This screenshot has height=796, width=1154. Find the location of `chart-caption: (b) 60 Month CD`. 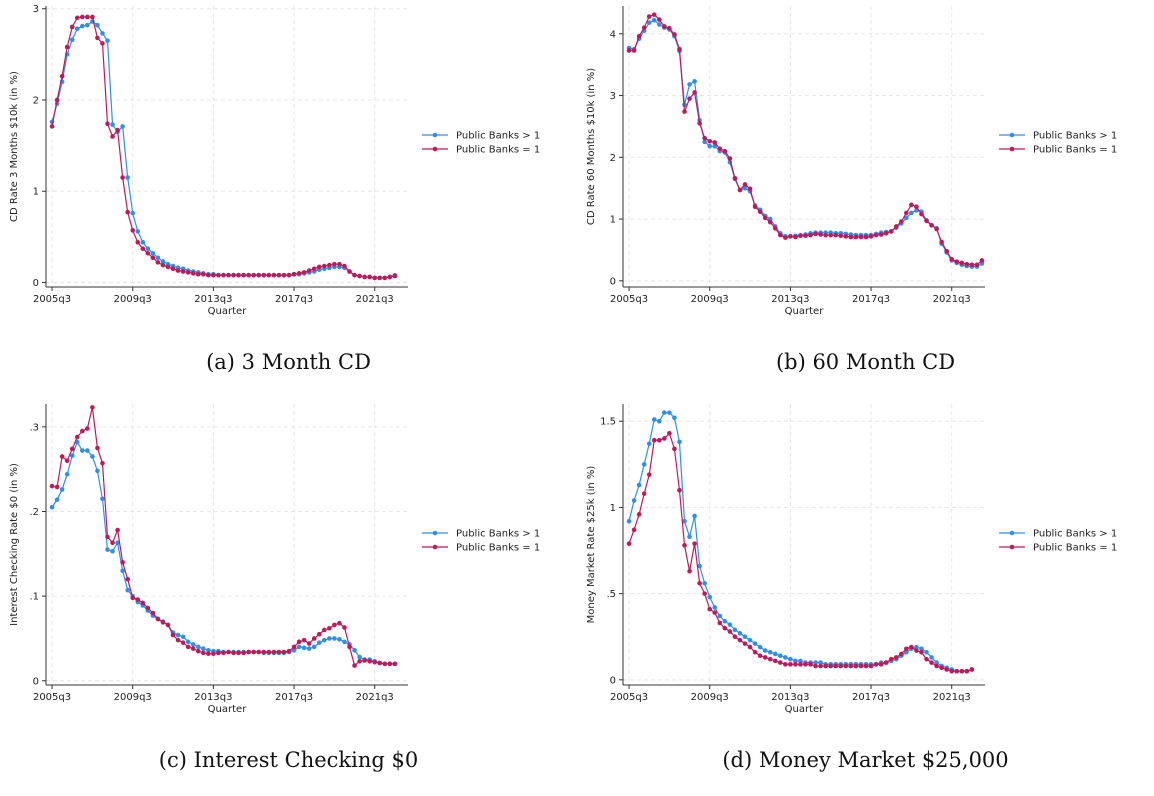

chart-caption: (b) 60 Month CD is located at coordinates (865, 362).